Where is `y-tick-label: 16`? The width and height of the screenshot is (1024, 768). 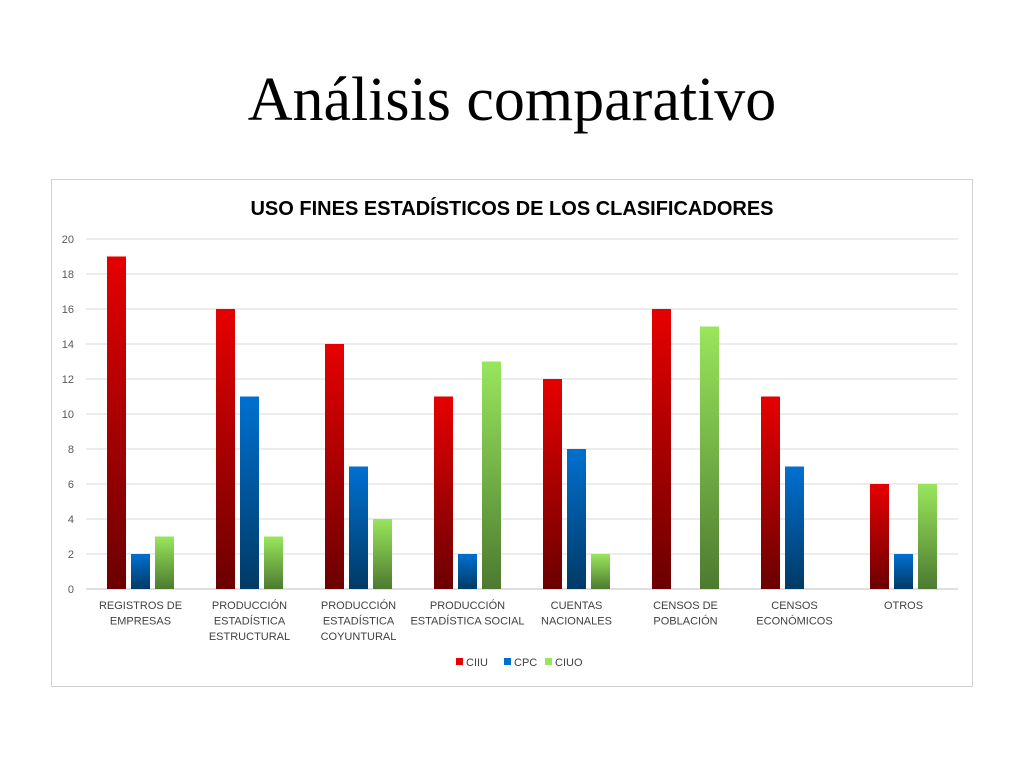 y-tick-label: 16 is located at coordinates (68, 310).